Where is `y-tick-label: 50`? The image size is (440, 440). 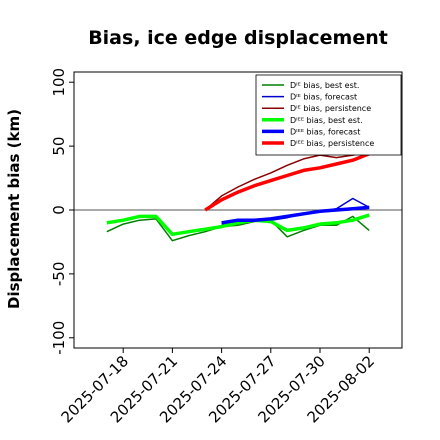 y-tick-label: 50 is located at coordinates (59, 146).